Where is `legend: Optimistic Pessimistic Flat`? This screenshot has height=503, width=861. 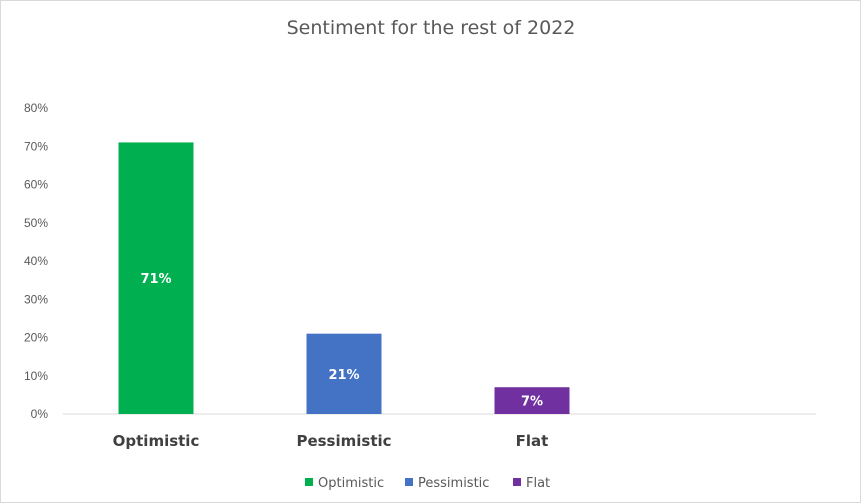 legend: Optimistic Pessimistic Flat is located at coordinates (427, 483).